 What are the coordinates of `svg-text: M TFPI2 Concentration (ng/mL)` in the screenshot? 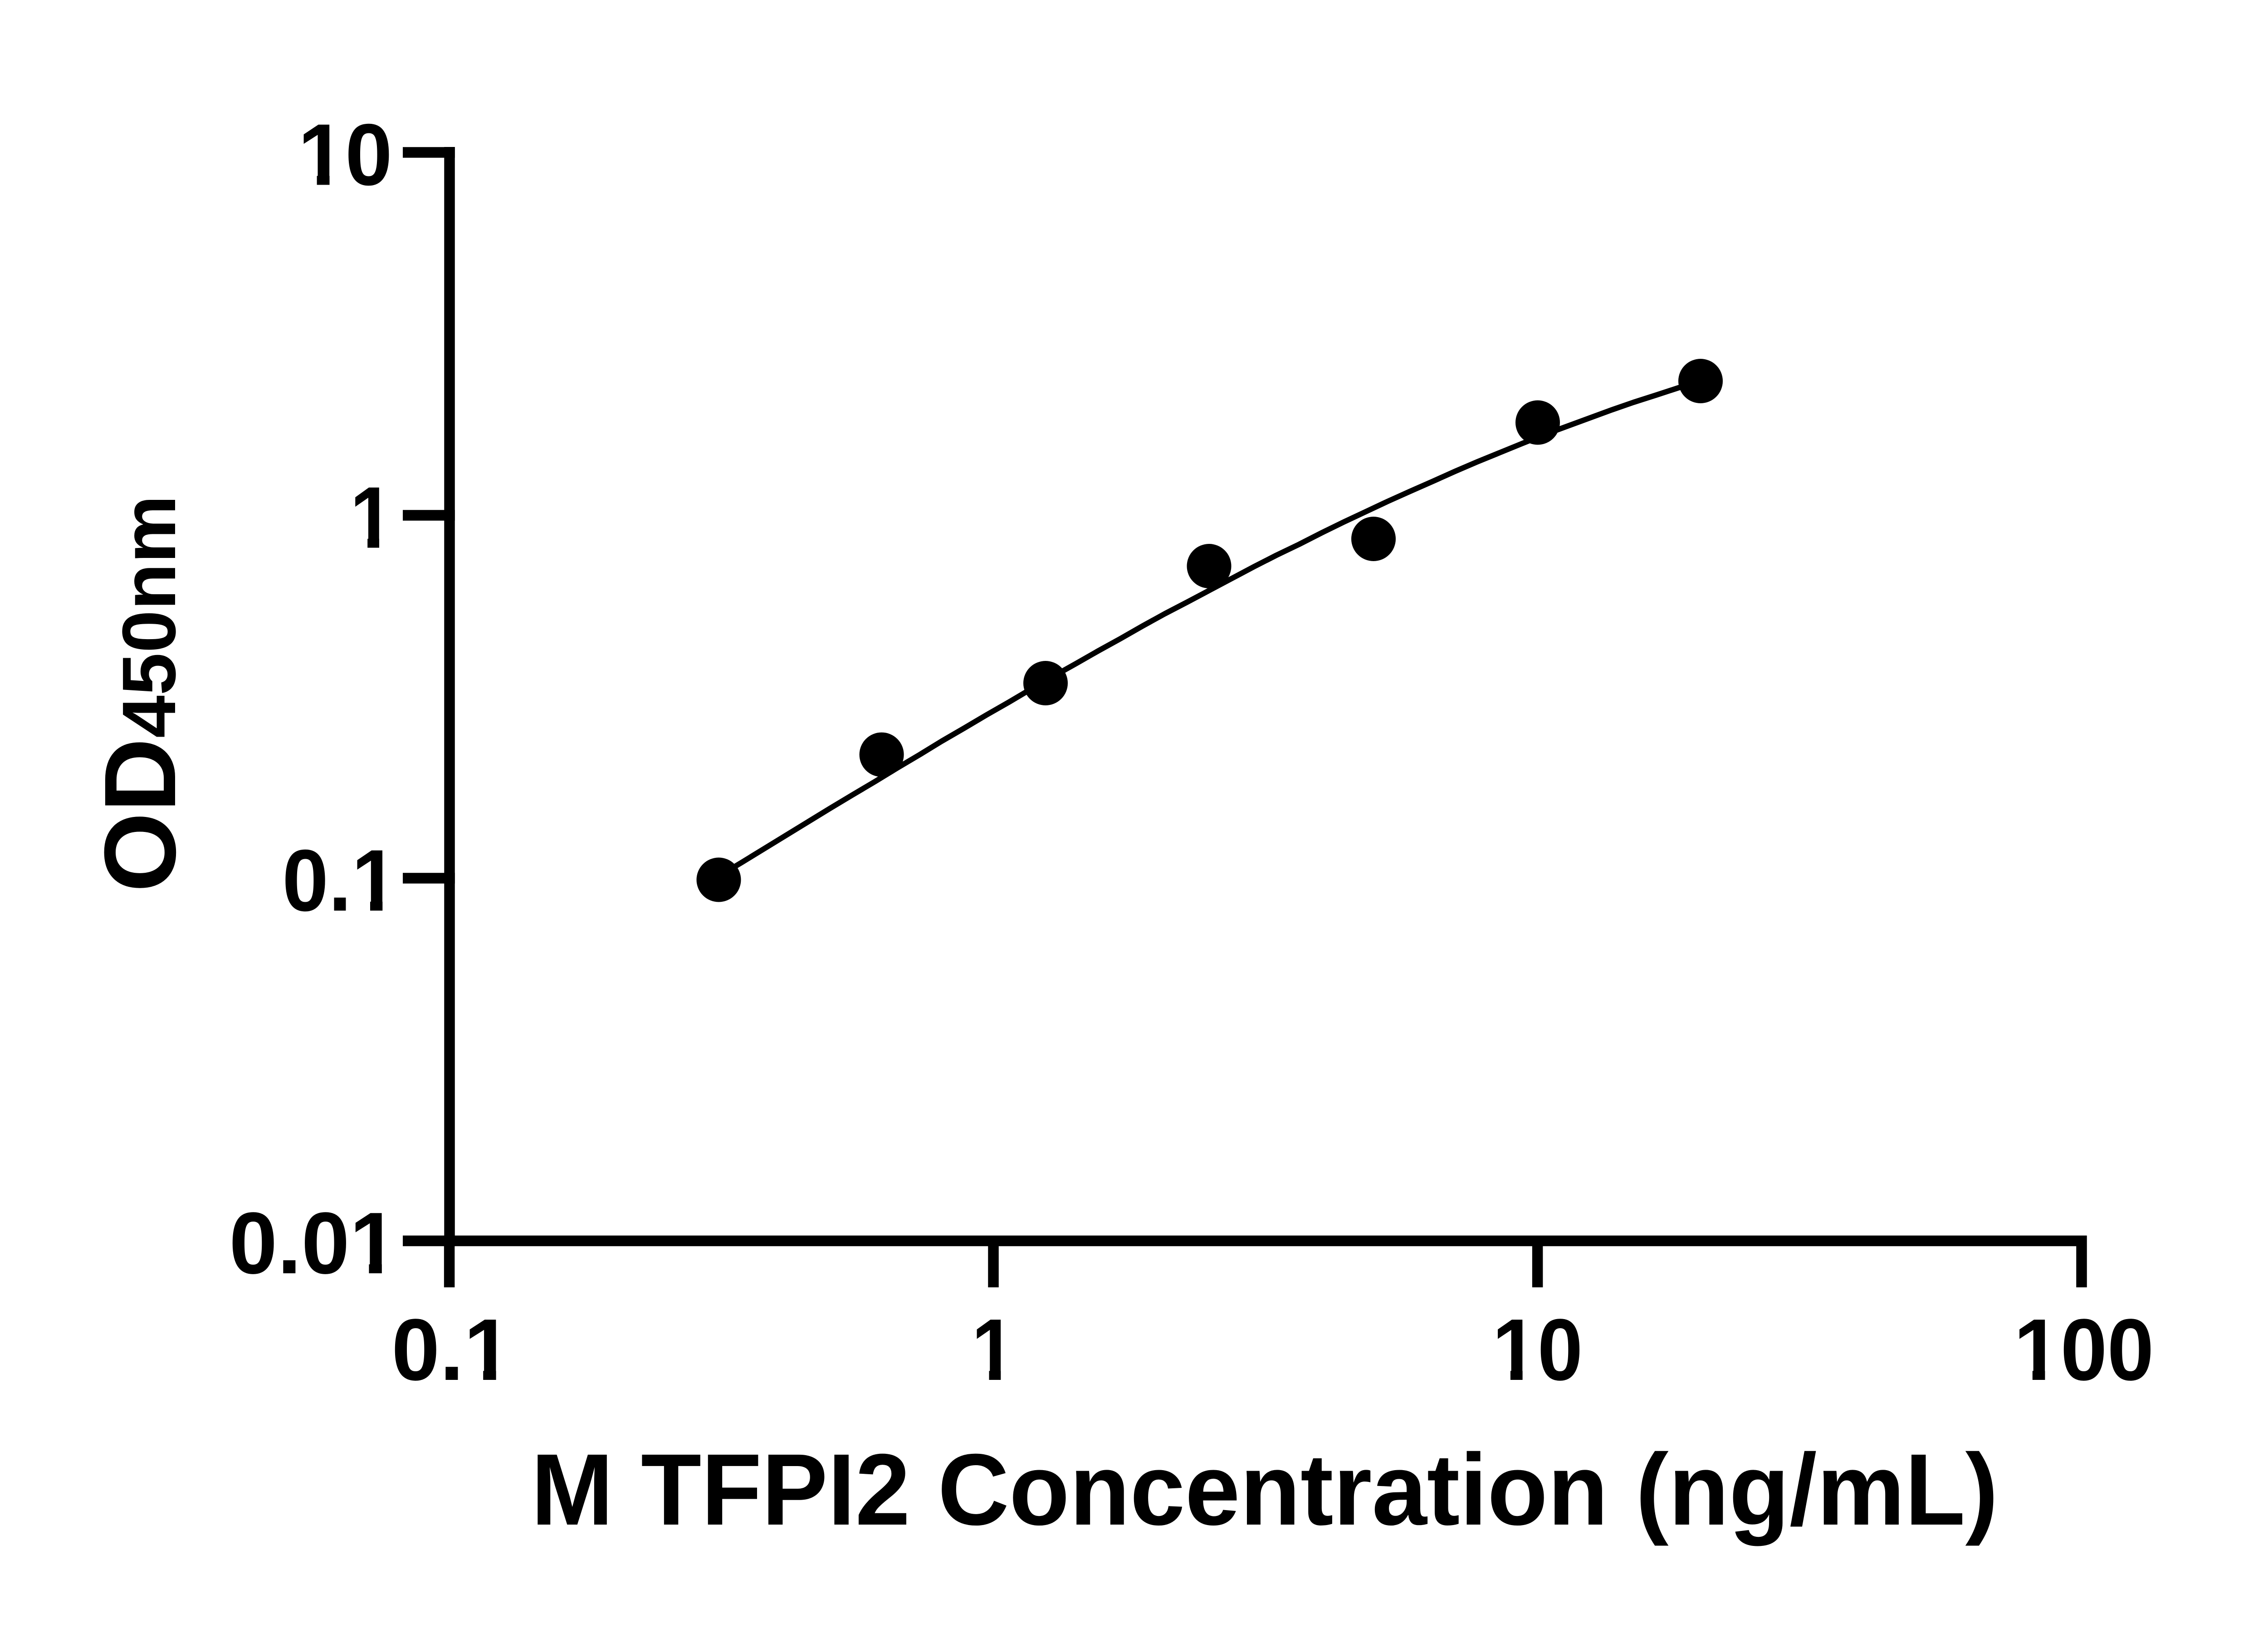 It's located at (1265, 1489).